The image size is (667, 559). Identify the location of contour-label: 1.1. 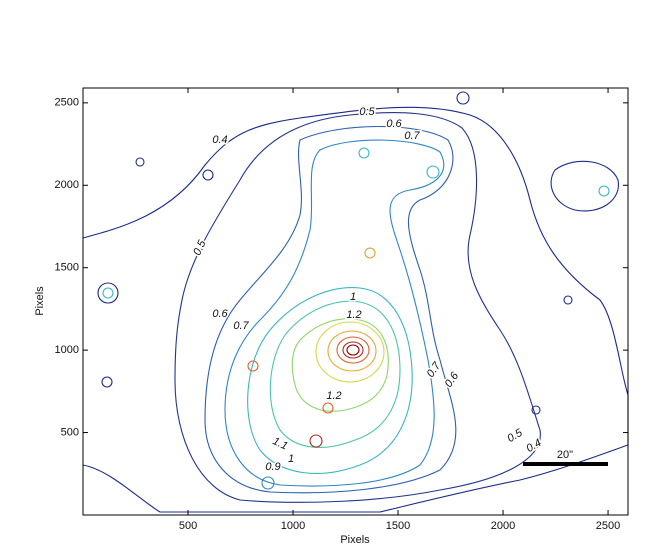
(280, 443).